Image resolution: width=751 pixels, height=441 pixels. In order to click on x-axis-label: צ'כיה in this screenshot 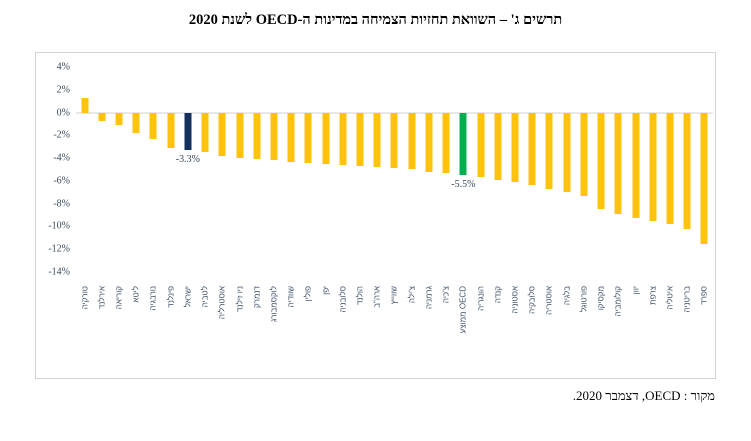, I will do `click(446, 295)`.